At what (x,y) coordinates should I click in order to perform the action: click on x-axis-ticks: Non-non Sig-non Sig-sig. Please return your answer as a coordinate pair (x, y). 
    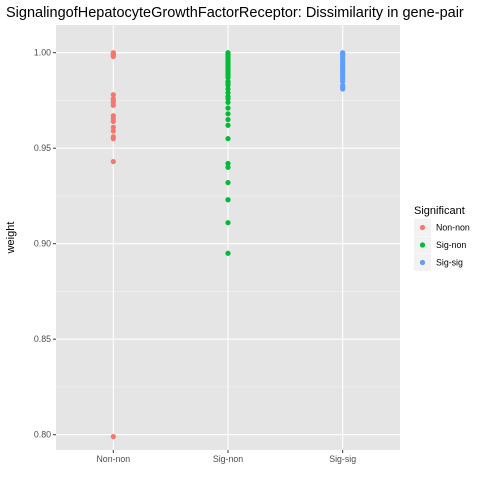
    Looking at the image, I should click on (226, 457).